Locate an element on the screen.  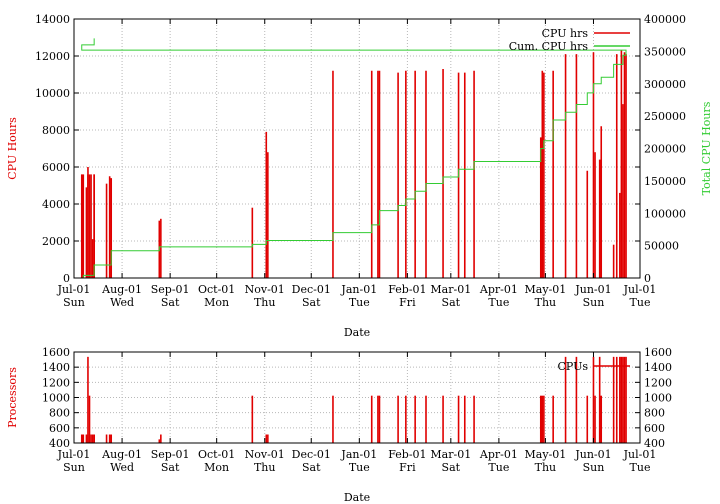
y2-tick-label: 600 is located at coordinates (654, 428).